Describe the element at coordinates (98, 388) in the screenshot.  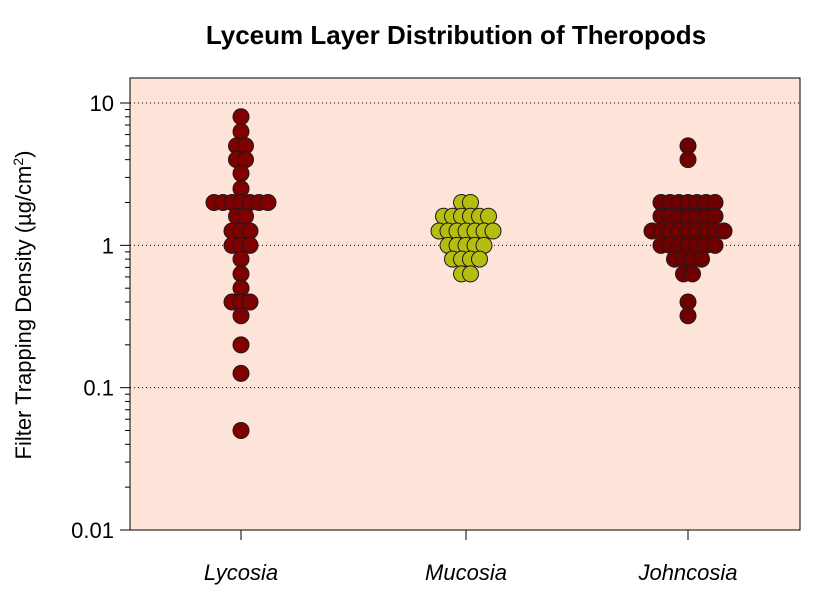
I see `y-tick-label: 0.1` at that location.